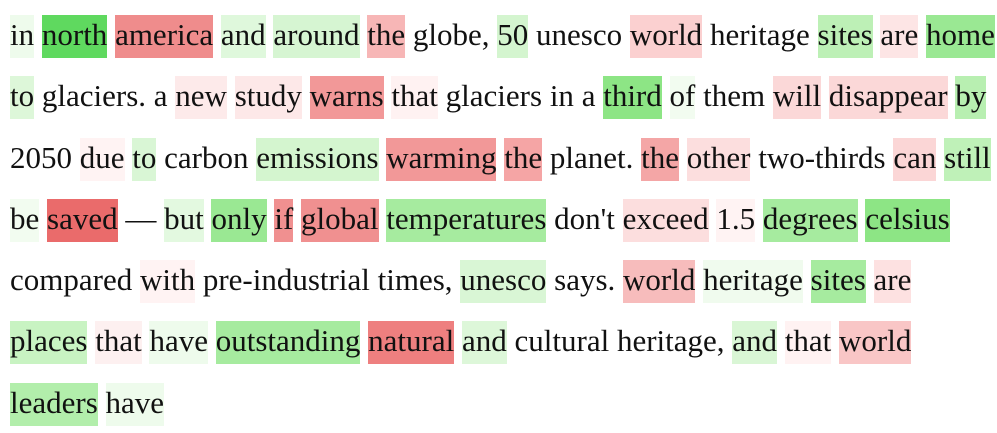  Describe the element at coordinates (164, 36) in the screenshot. I see `word-token: america` at that location.